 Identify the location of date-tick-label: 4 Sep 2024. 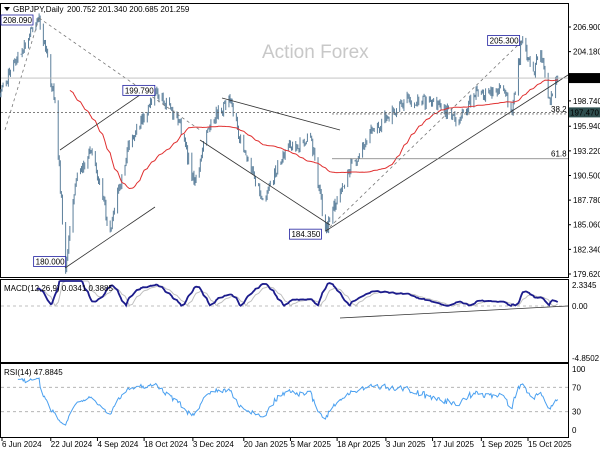
(117, 444).